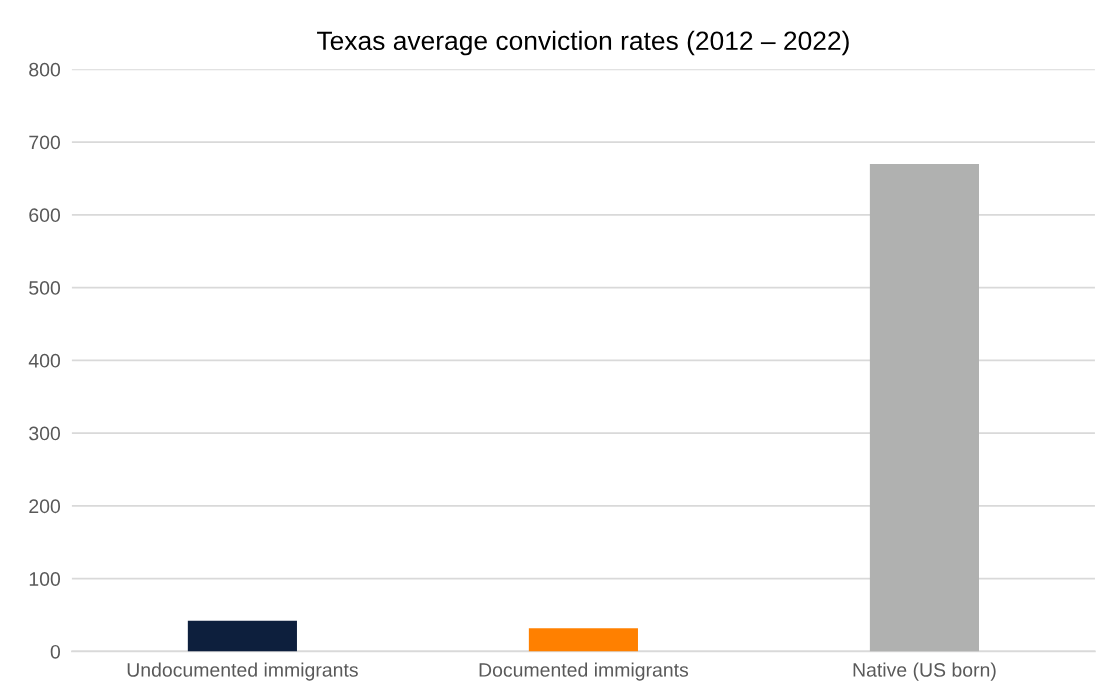 The image size is (1106, 693). Describe the element at coordinates (584, 671) in the screenshot. I see `x-tick-label: Documented immigrants` at that location.